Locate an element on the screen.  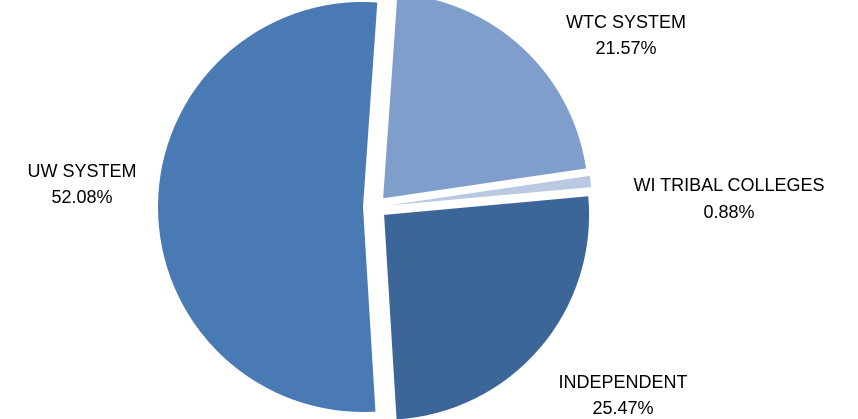
slice-label-wtc-system-name: WTC SYSTEM is located at coordinates (626, 22).